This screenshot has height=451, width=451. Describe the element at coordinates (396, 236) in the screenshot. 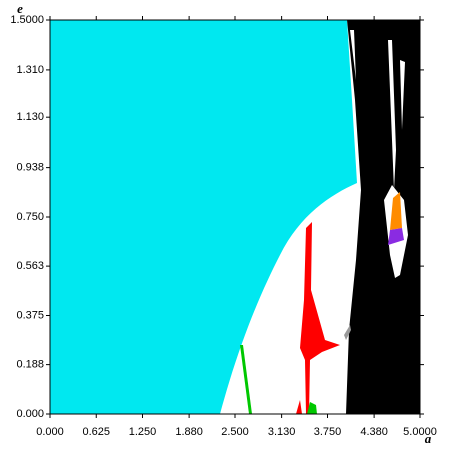

I see `purple-region` at that location.